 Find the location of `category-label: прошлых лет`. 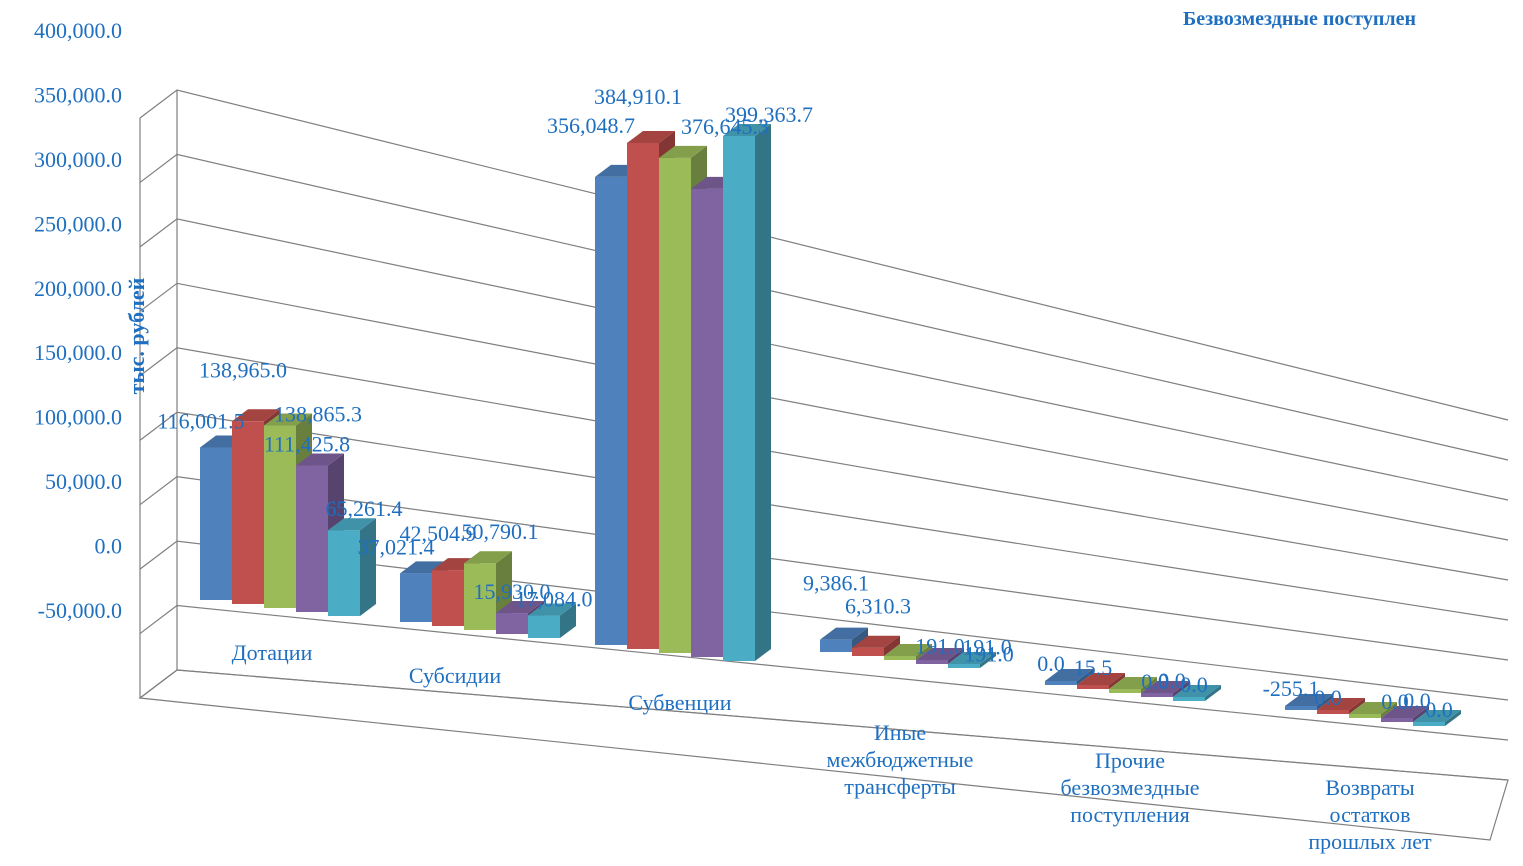

category-label: прошлых лет is located at coordinates (1370, 841).